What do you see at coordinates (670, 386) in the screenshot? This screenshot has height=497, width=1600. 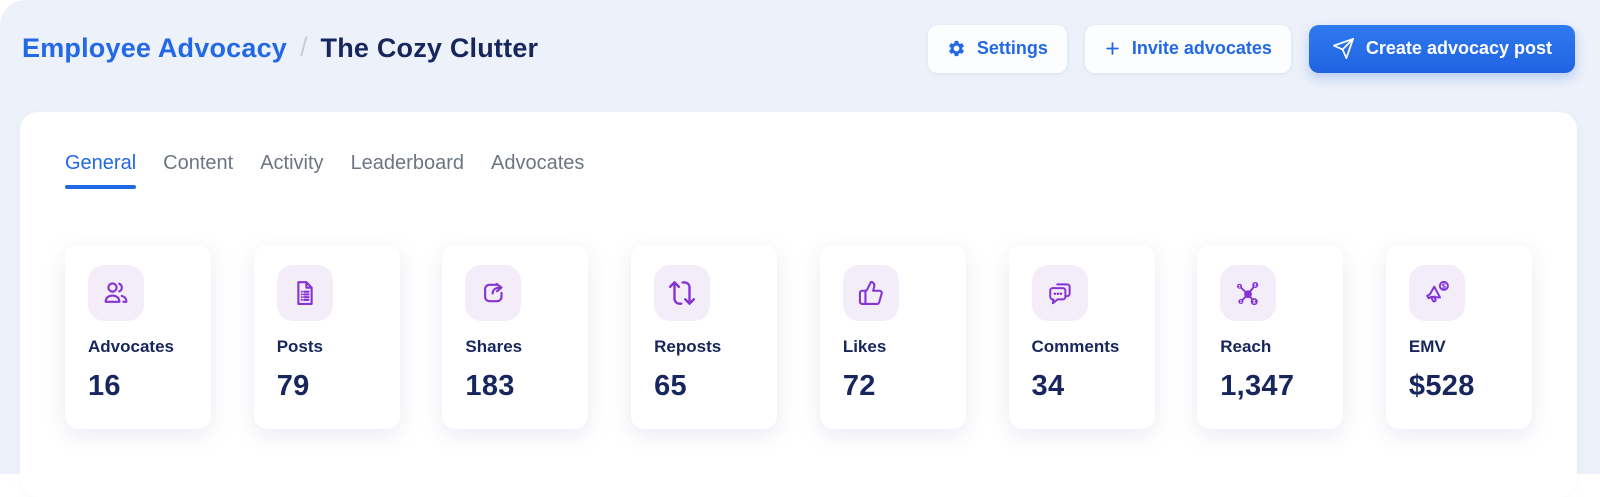 I see `stat-card-value: 65` at bounding box center [670, 386].